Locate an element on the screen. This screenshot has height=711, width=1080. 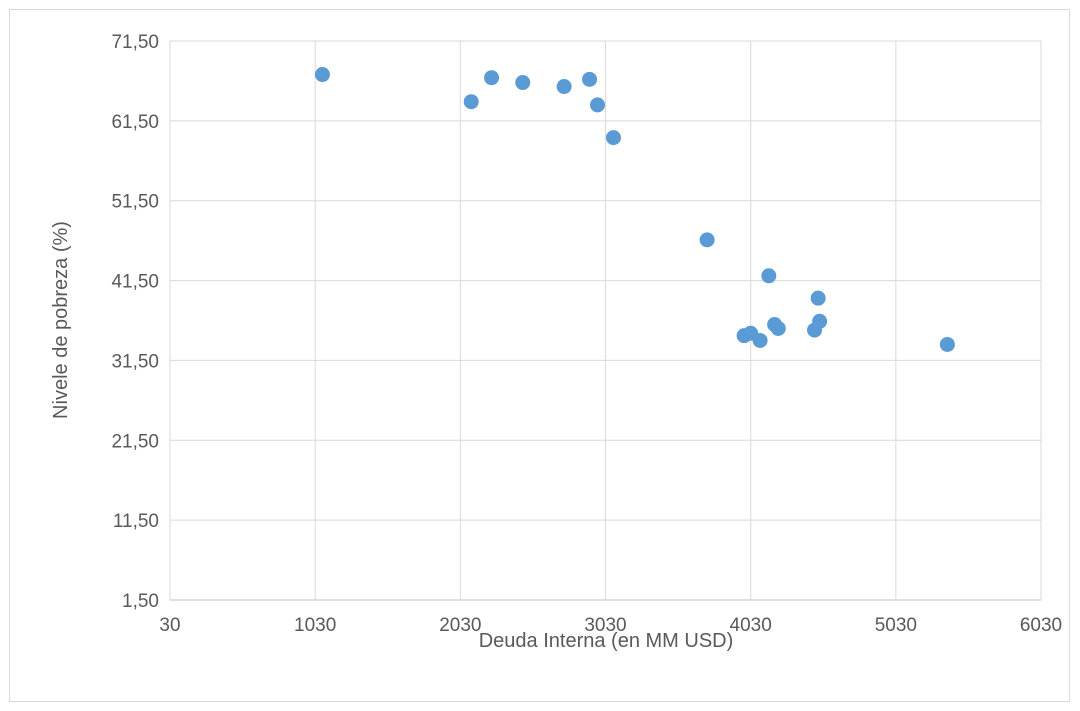
y-tick-label: 41,50 is located at coordinates (135, 282).